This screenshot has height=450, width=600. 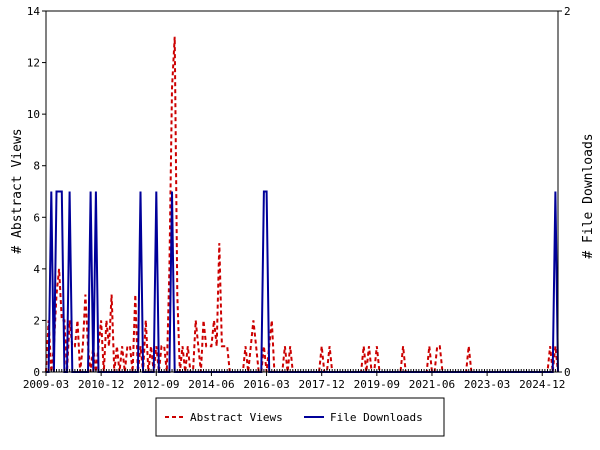 What do you see at coordinates (487, 384) in the screenshot?
I see `x-tick-label-2023-03: 2023-03` at bounding box center [487, 384].